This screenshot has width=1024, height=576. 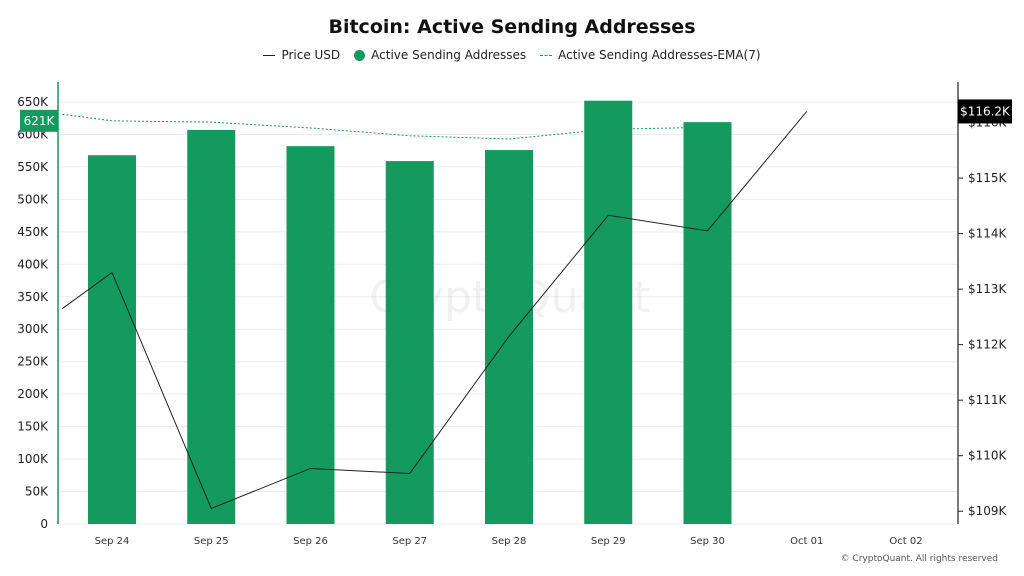 I want to click on y-left-tick-label: 450K, so click(x=33, y=232).